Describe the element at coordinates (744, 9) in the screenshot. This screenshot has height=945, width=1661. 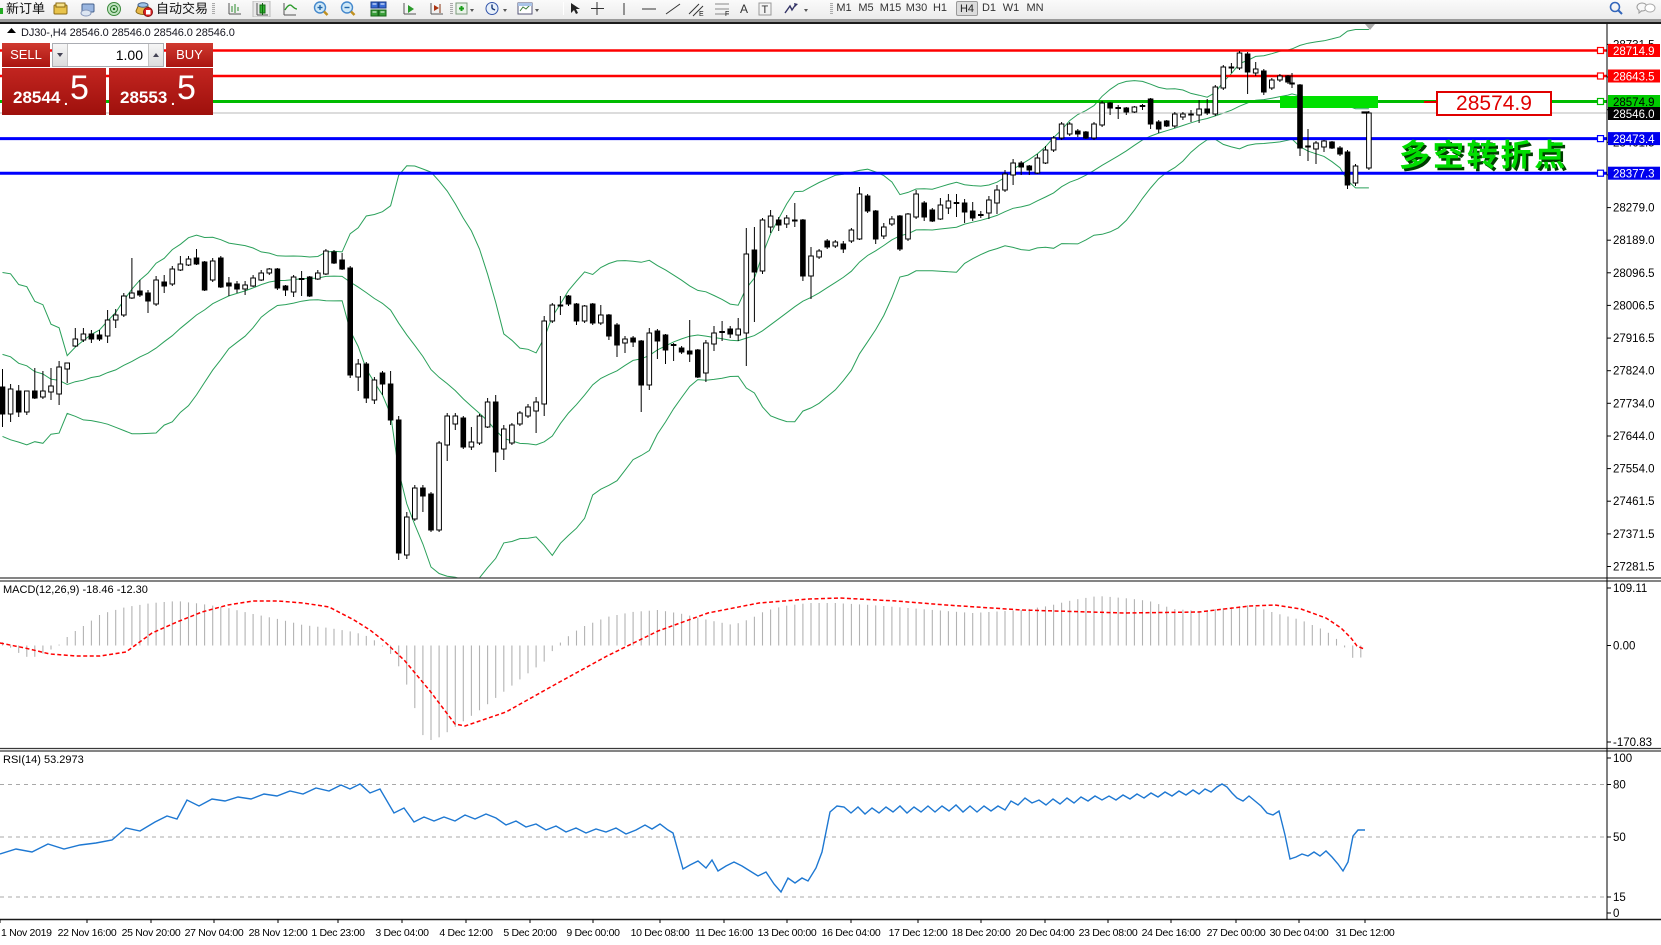
I see `svg-text: A` at that location.